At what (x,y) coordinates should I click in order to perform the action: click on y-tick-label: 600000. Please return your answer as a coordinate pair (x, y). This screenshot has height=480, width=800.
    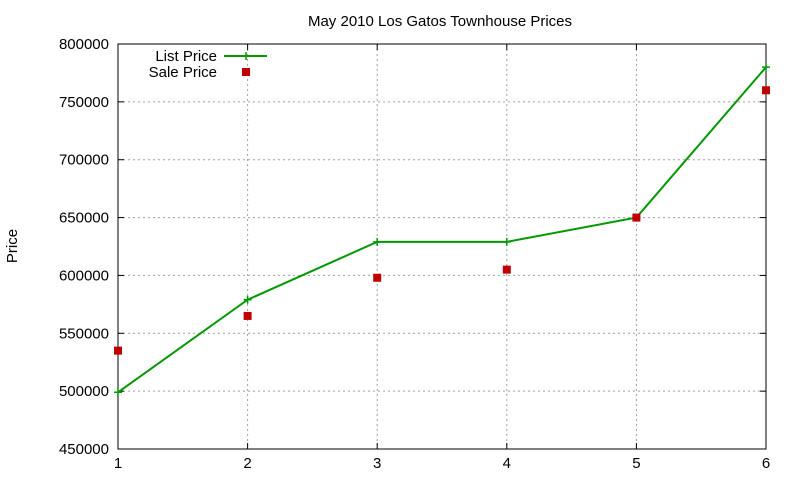
    Looking at the image, I should click on (84, 275).